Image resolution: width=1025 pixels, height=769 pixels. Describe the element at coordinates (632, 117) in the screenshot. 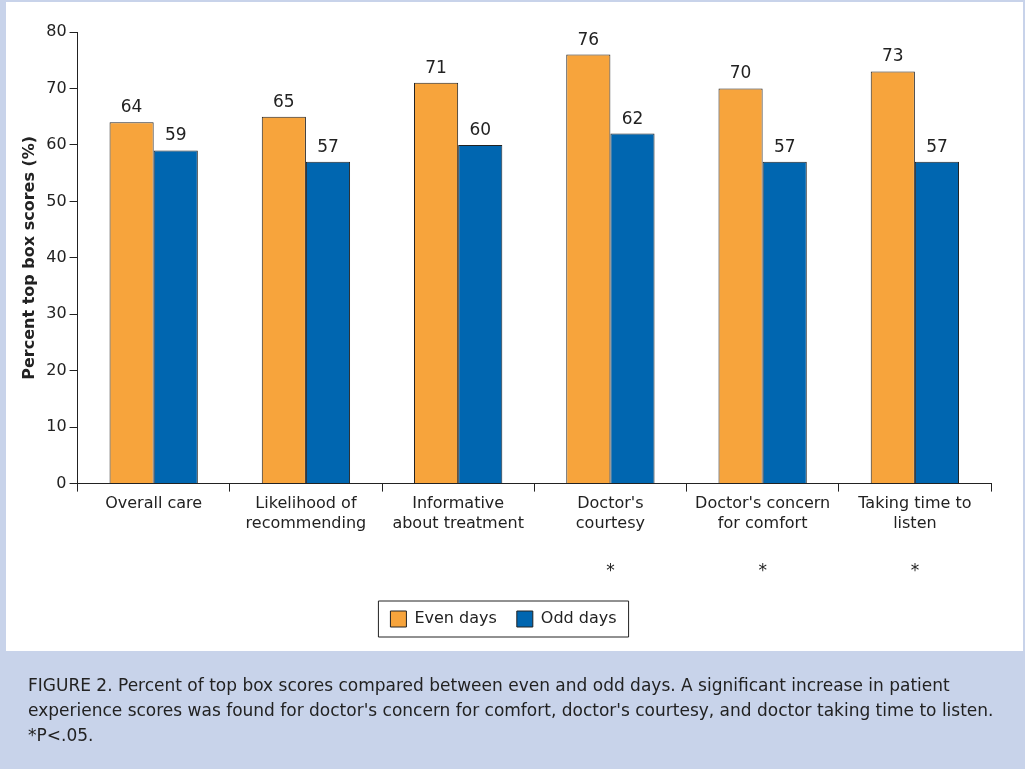

I see `data-label: 62` at that location.